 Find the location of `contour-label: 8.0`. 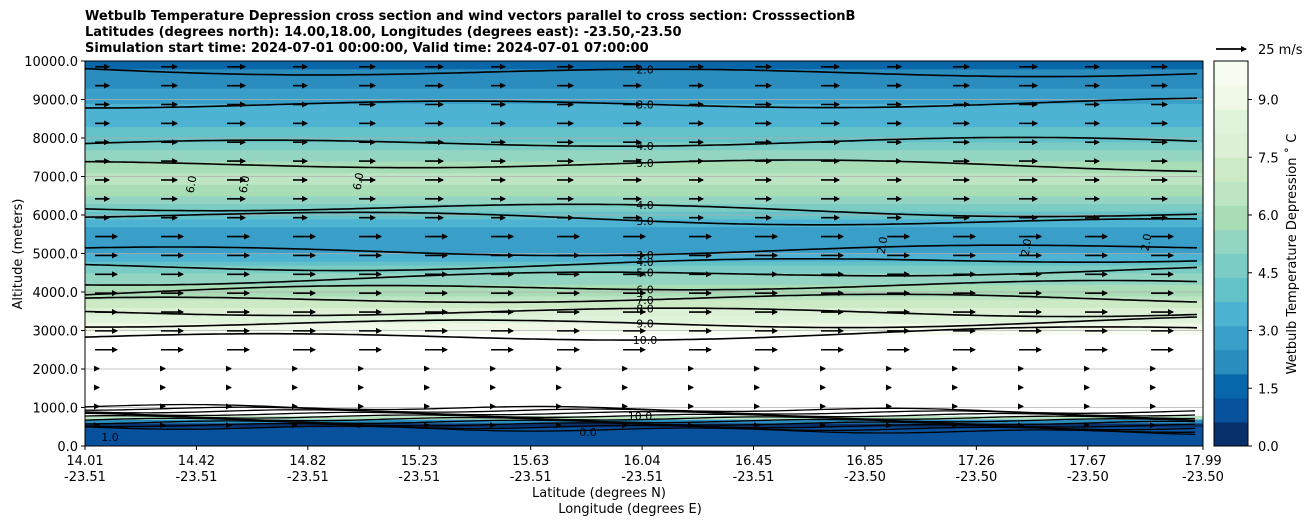

contour-label: 8.0 is located at coordinates (645, 308).